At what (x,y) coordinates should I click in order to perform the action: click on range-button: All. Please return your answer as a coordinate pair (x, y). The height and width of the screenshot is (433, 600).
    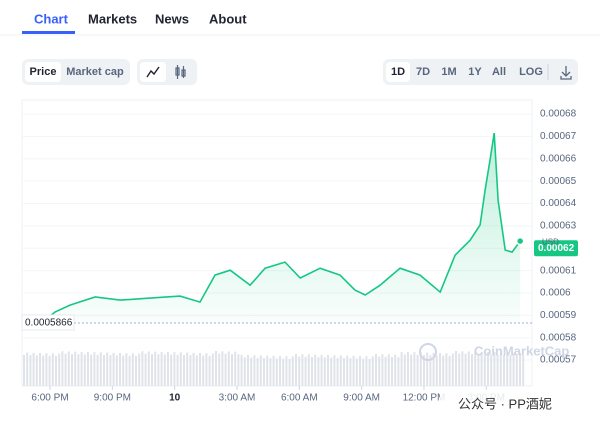
    Looking at the image, I should click on (499, 72).